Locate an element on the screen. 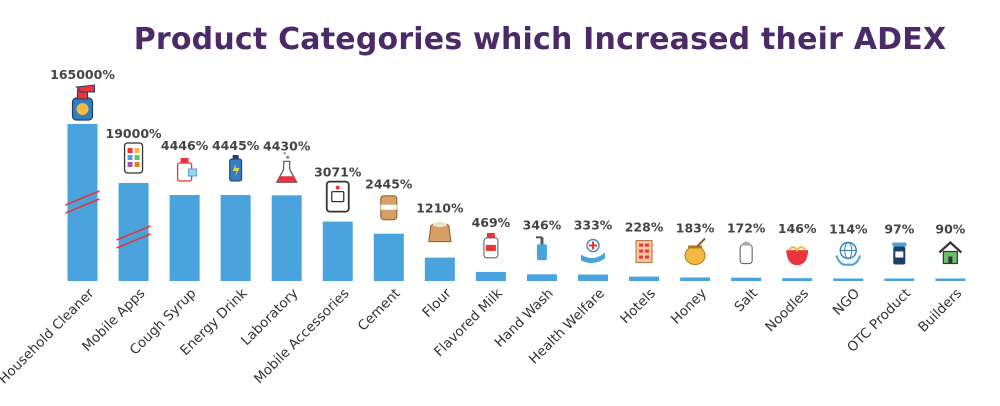 The height and width of the screenshot is (406, 1000). category-label: Mobile Accessories is located at coordinates (302, 337).